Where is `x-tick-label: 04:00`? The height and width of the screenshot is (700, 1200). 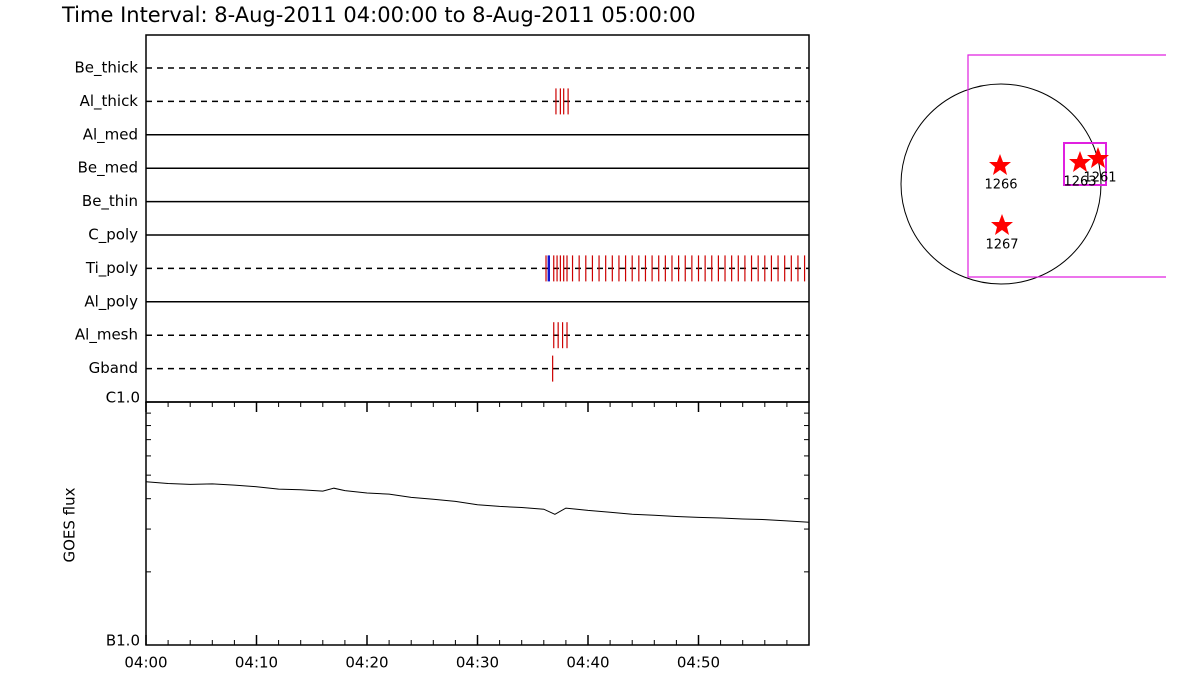
x-tick-label: 04:00 is located at coordinates (145, 663).